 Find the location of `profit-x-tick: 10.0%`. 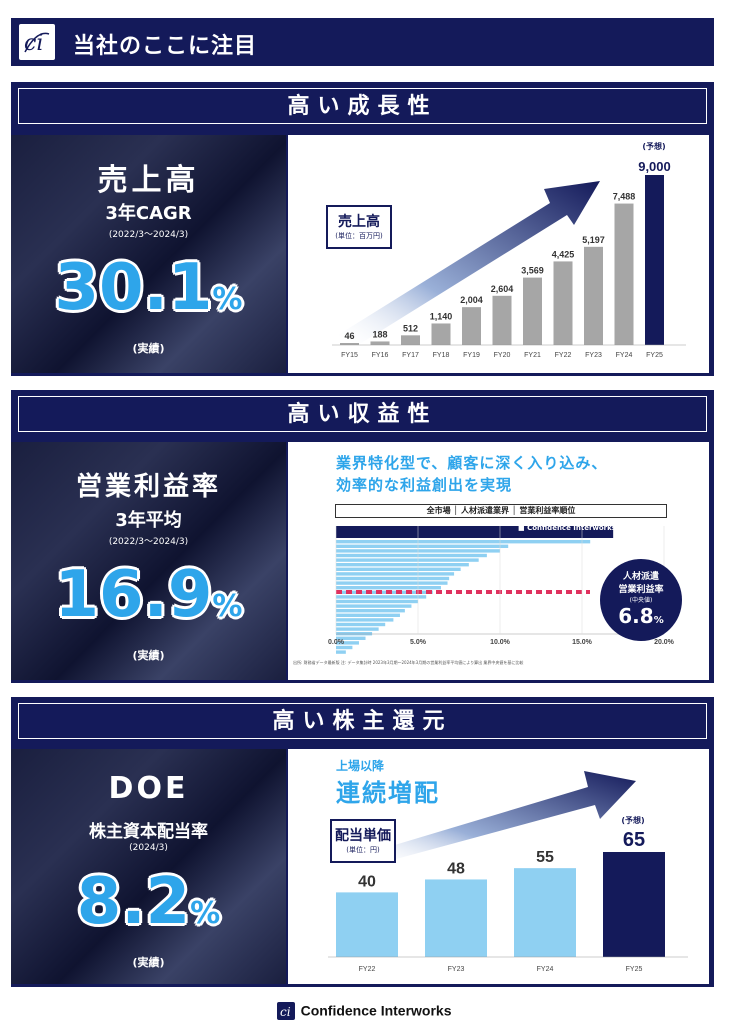

profit-x-tick: 10.0% is located at coordinates (500, 642).